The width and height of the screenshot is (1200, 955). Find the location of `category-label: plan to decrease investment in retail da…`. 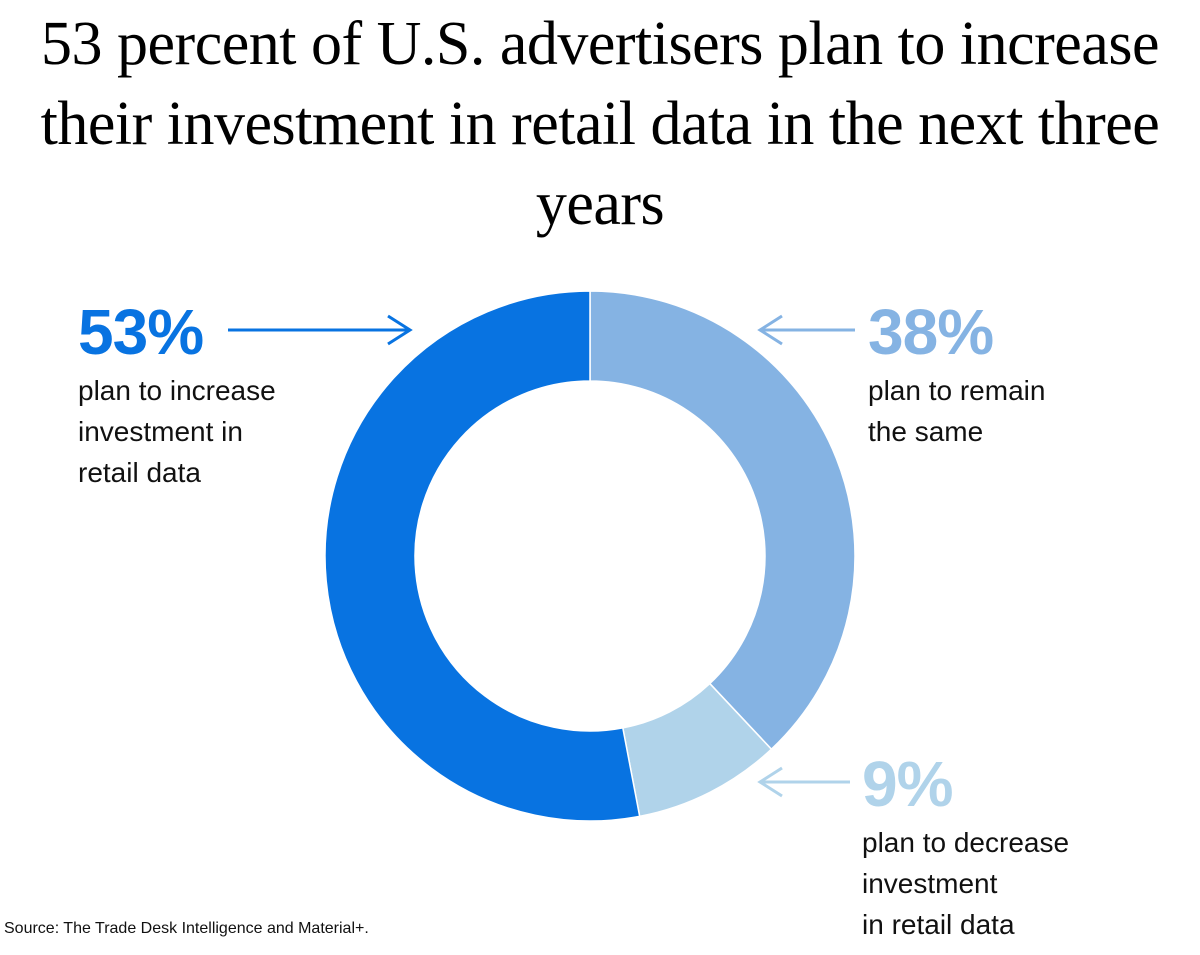

category-label: plan to decrease investment in retail da… is located at coordinates (966, 883).